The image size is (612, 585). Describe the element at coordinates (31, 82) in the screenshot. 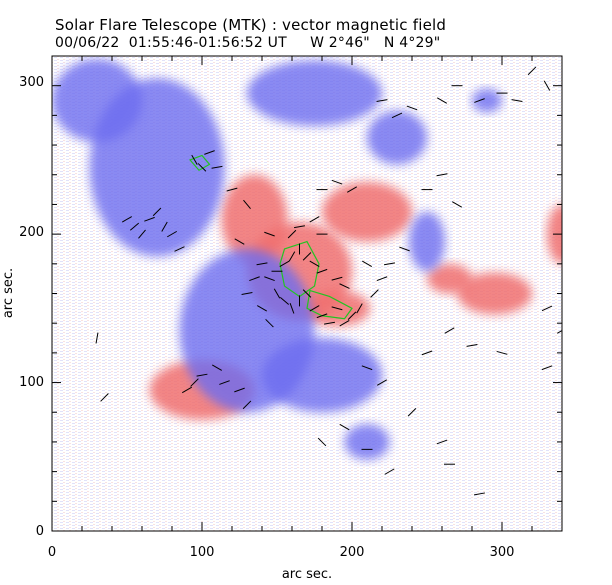

I see `y-tick-label: 300` at that location.